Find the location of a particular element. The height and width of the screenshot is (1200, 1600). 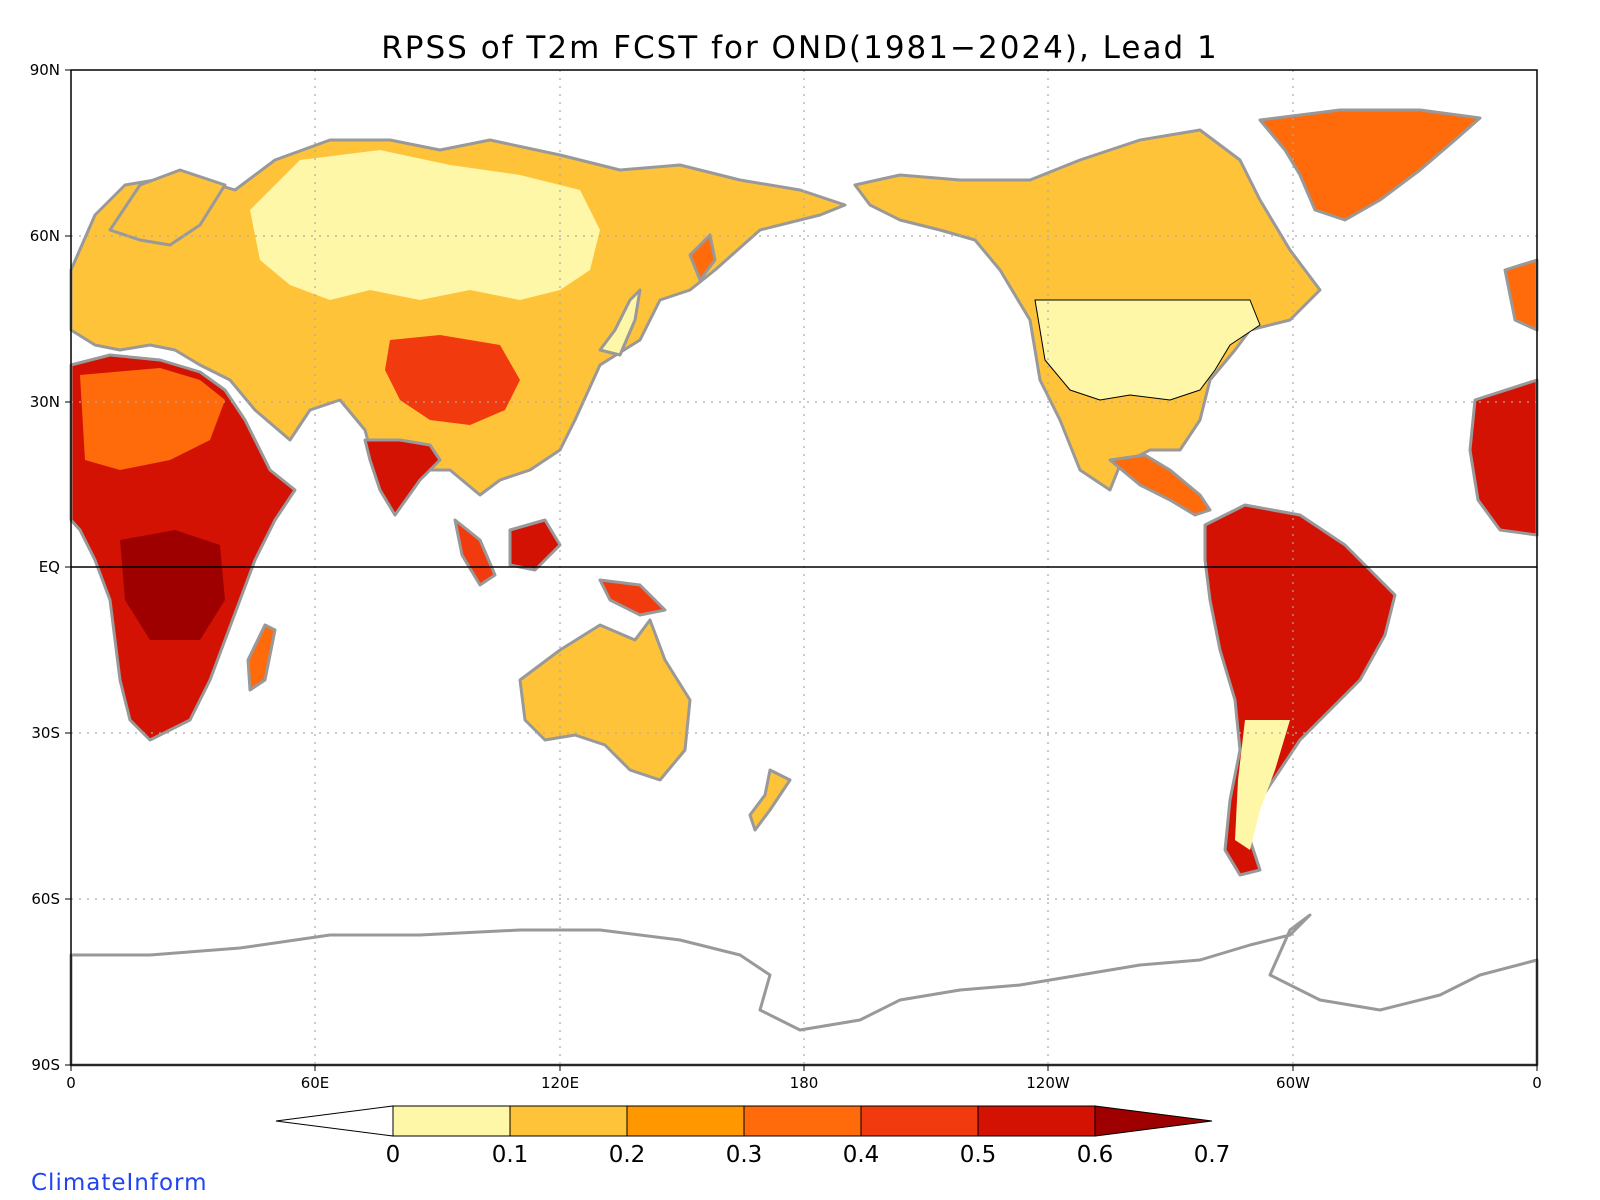

landmass-scandinavia is located at coordinates (167, 207).